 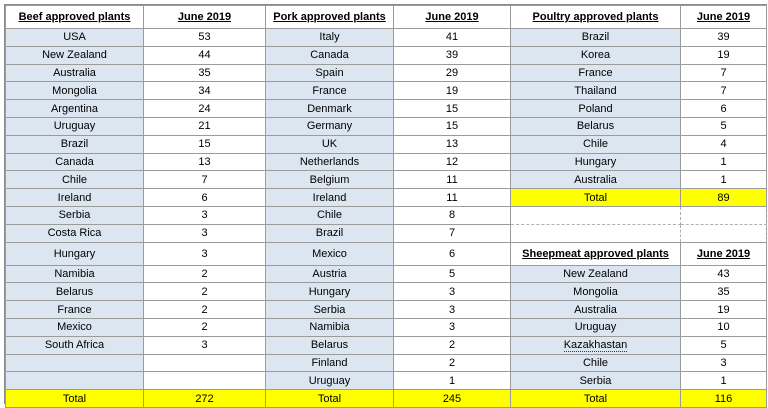 I want to click on pork-country-cell: France, so click(x=329, y=91).